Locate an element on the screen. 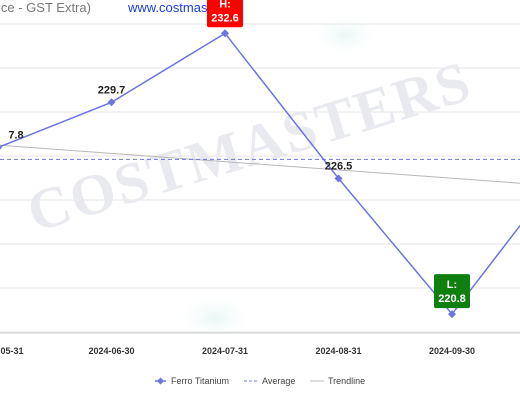 This screenshot has height=400, width=520. legend-average-label: Average is located at coordinates (278, 381).